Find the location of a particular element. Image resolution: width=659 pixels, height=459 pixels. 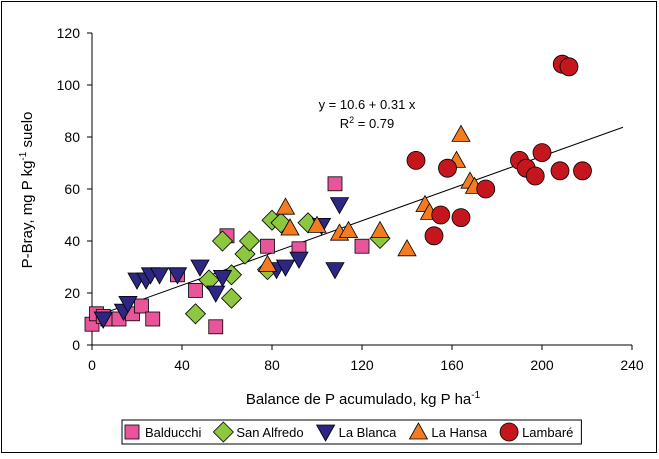

y-tick-label: 40 is located at coordinates (72, 241).